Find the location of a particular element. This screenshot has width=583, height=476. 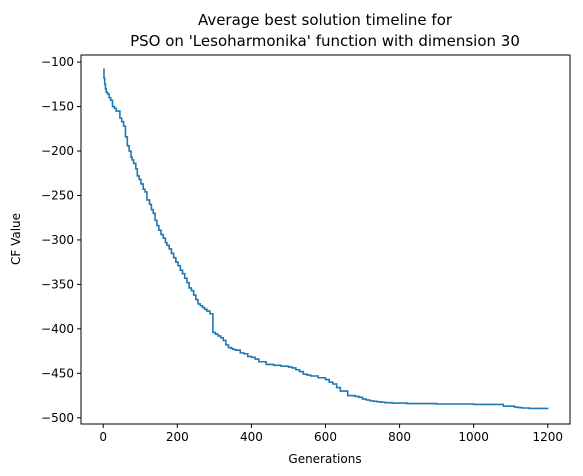

y-tick-label: −450 is located at coordinates (57, 373).